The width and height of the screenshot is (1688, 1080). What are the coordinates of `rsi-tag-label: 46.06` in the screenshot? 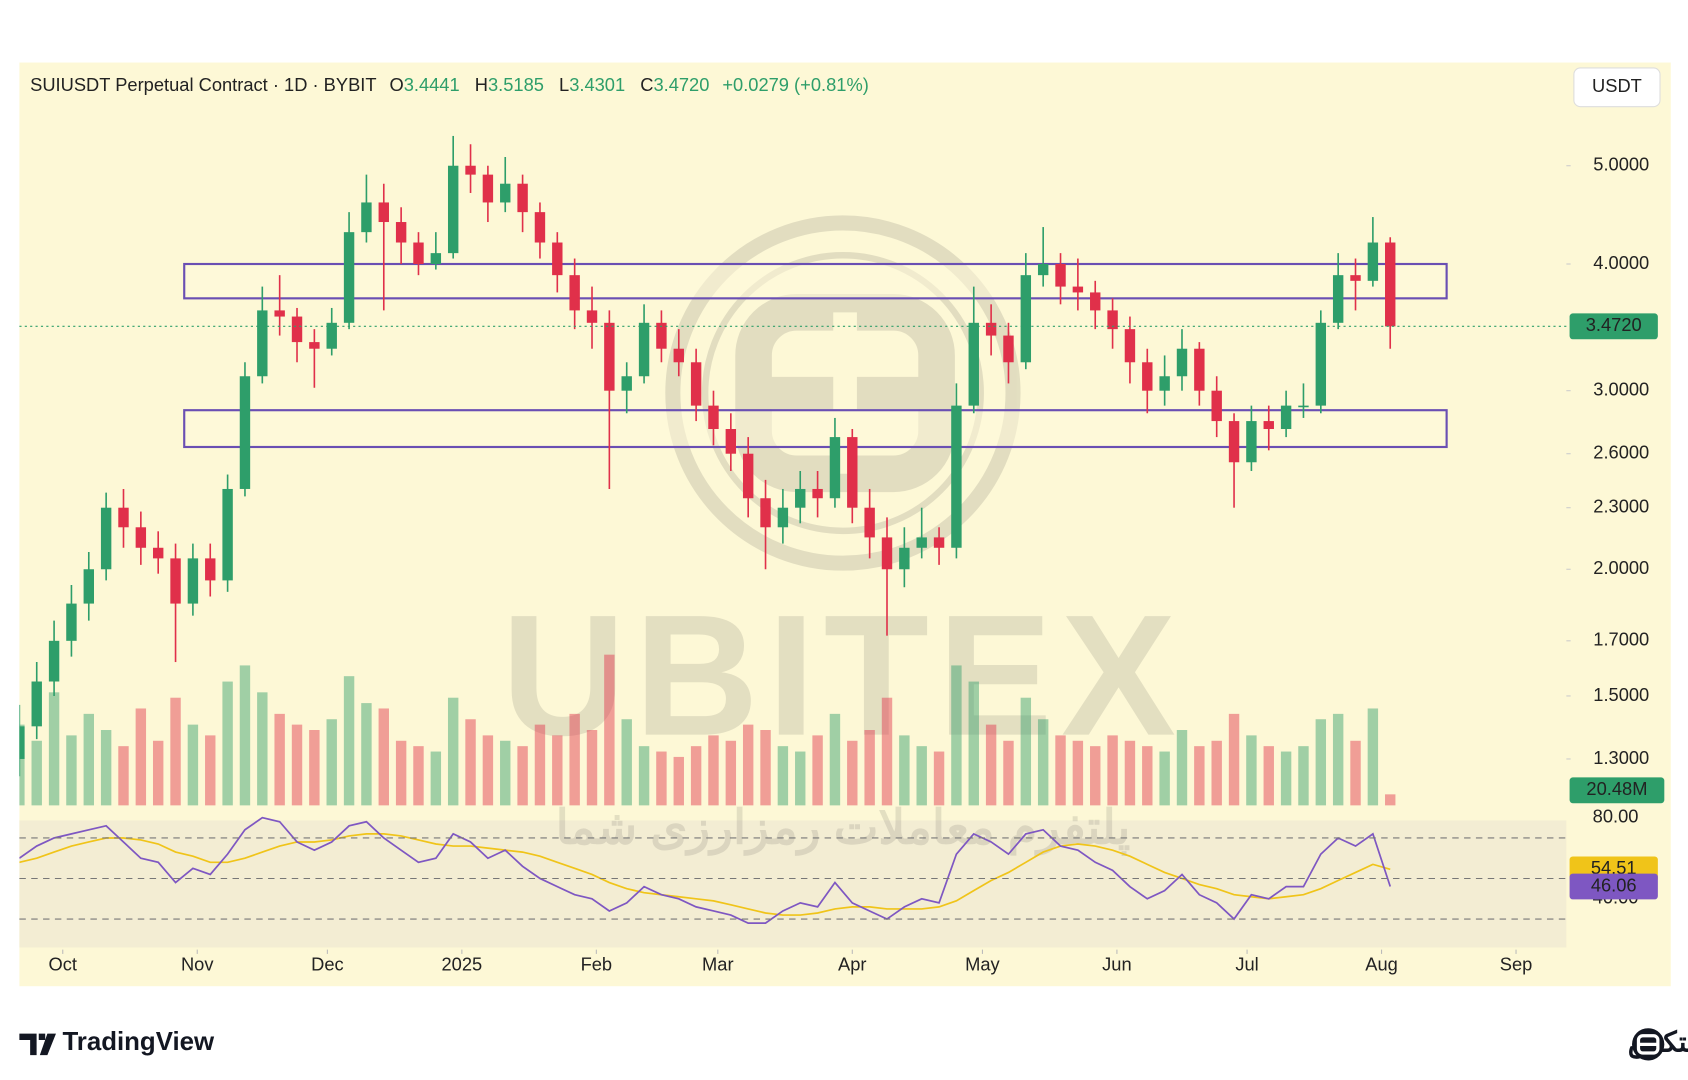 It's located at (1614, 884).